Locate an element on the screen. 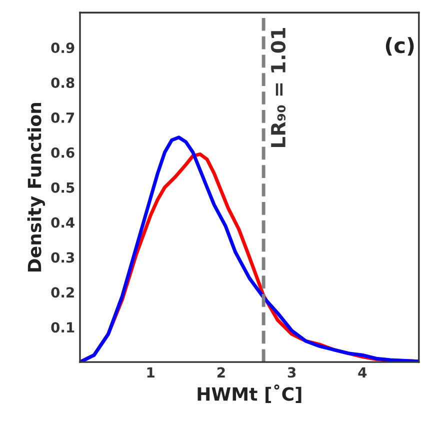 The height and width of the screenshot is (421, 421). y-tick-label: 0.4 is located at coordinates (62, 222).